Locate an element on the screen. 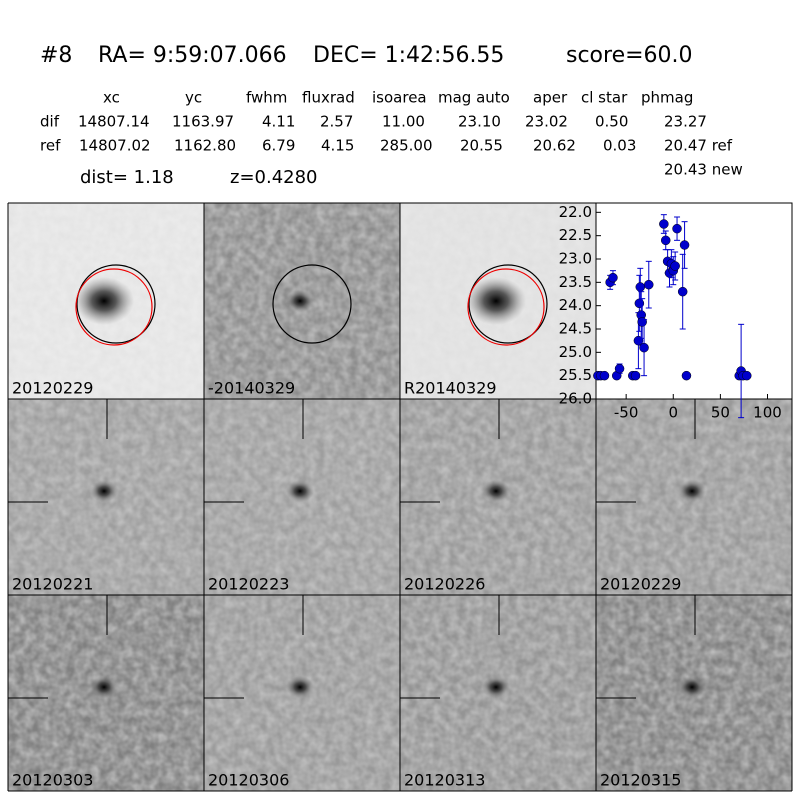  x-tick-label: 100 is located at coordinates (767, 413).